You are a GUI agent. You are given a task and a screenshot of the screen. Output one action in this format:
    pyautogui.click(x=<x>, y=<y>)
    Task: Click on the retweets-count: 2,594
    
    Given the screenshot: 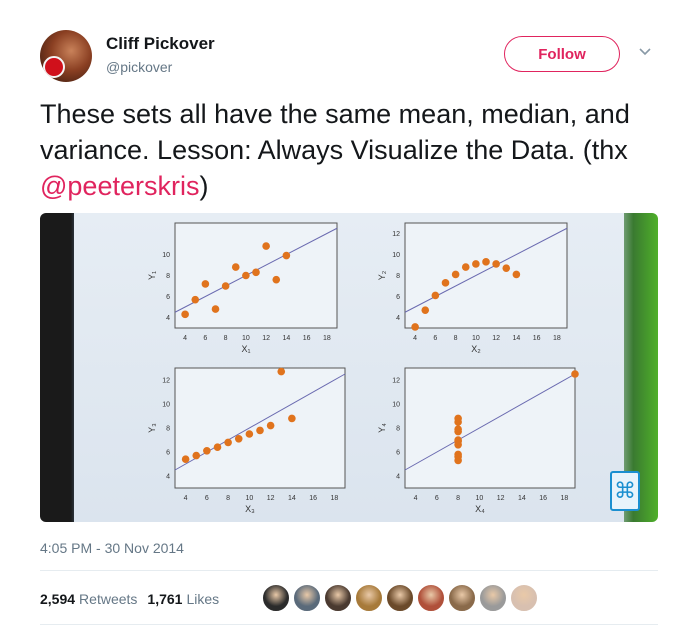 What is the action you would take?
    pyautogui.click(x=58, y=599)
    